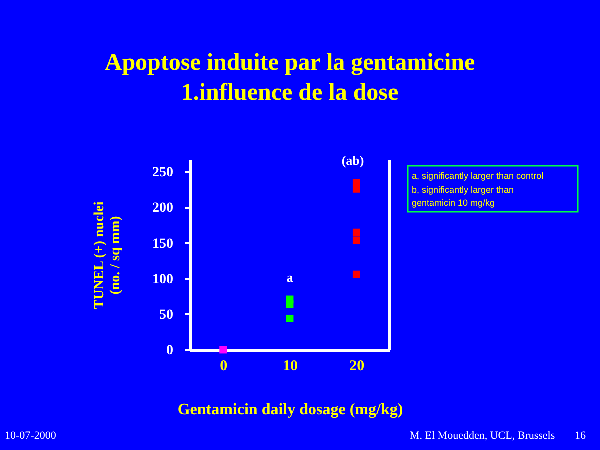  Describe the element at coordinates (463, 196) in the screenshot. I see `text: b, significantly larger than gentamicin 10 mg/kg` at that location.